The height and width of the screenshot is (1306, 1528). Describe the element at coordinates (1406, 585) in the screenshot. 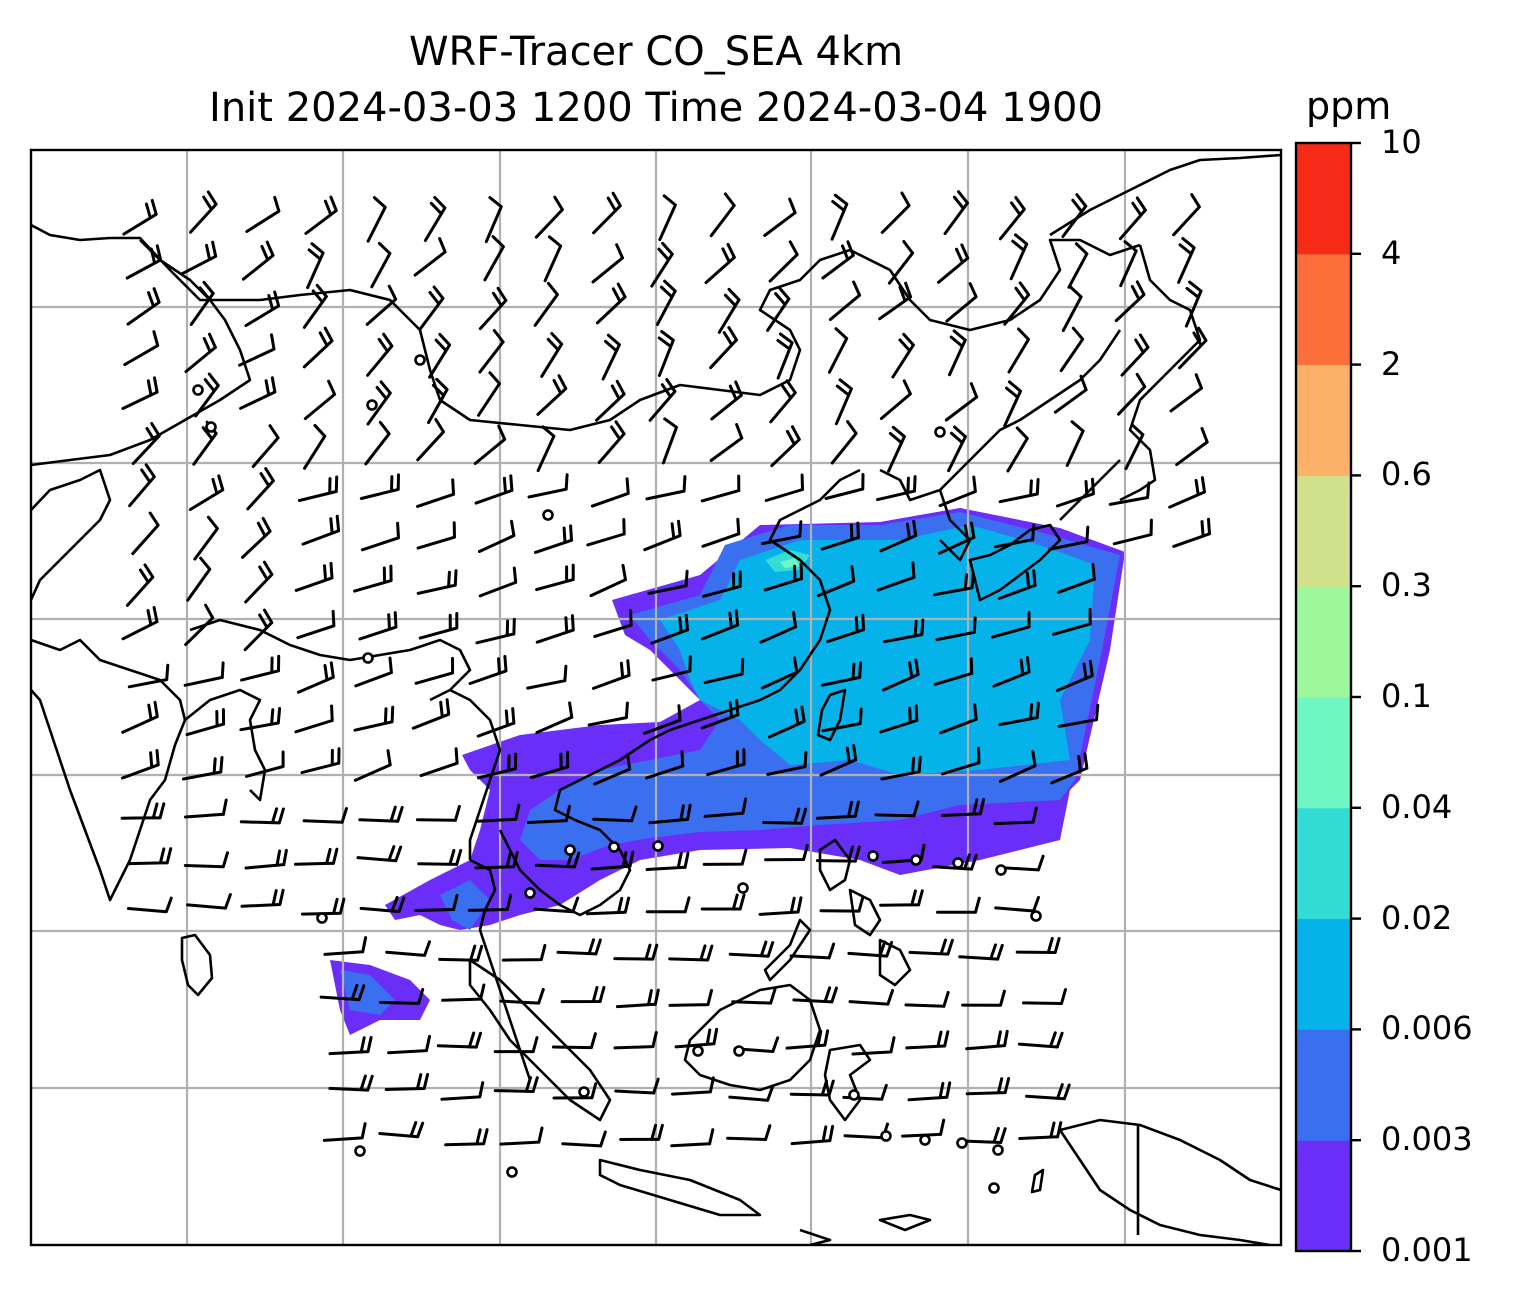

I see `colorbar-tick-label: 0.3` at that location.